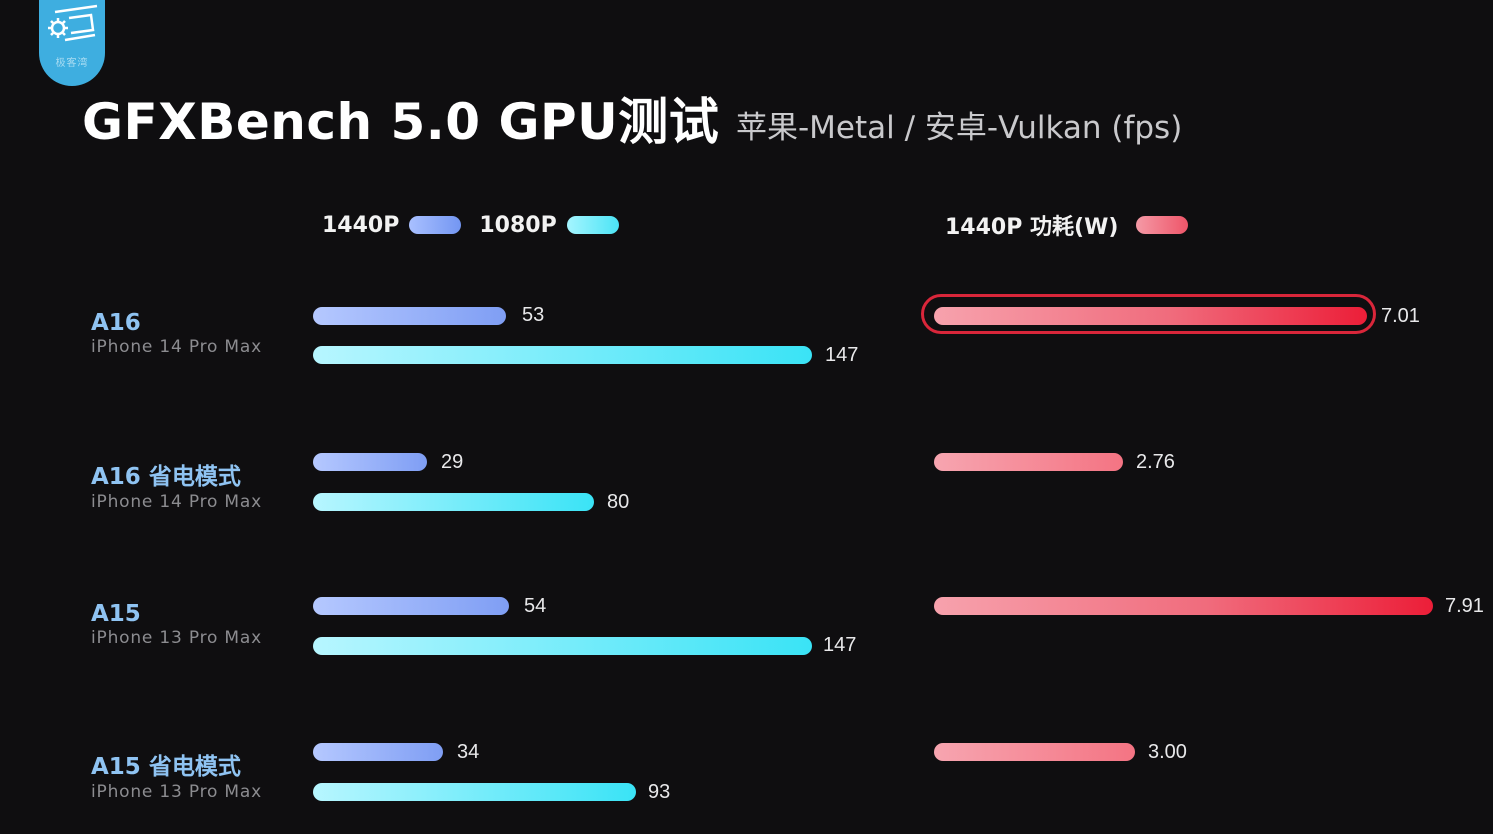 The image size is (1493, 834). What do you see at coordinates (411, 606) in the screenshot?
I see `bar-1440p-a15` at bounding box center [411, 606].